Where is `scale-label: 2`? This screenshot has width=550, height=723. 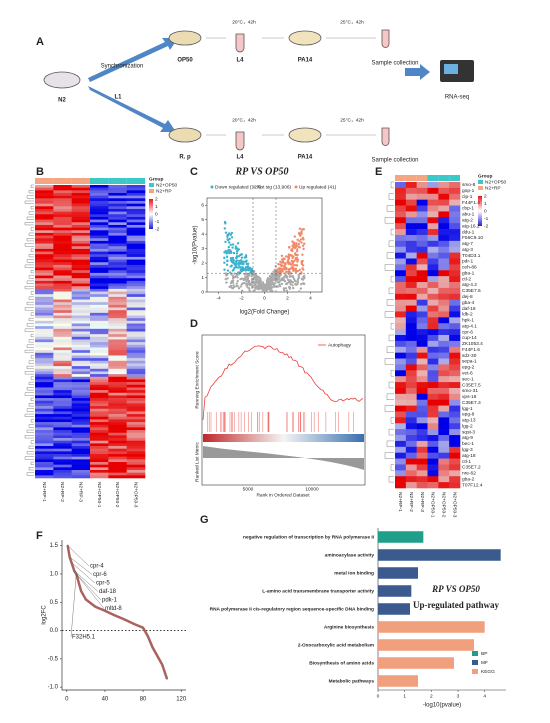
scale-label: 2 is located at coordinates (156, 199).